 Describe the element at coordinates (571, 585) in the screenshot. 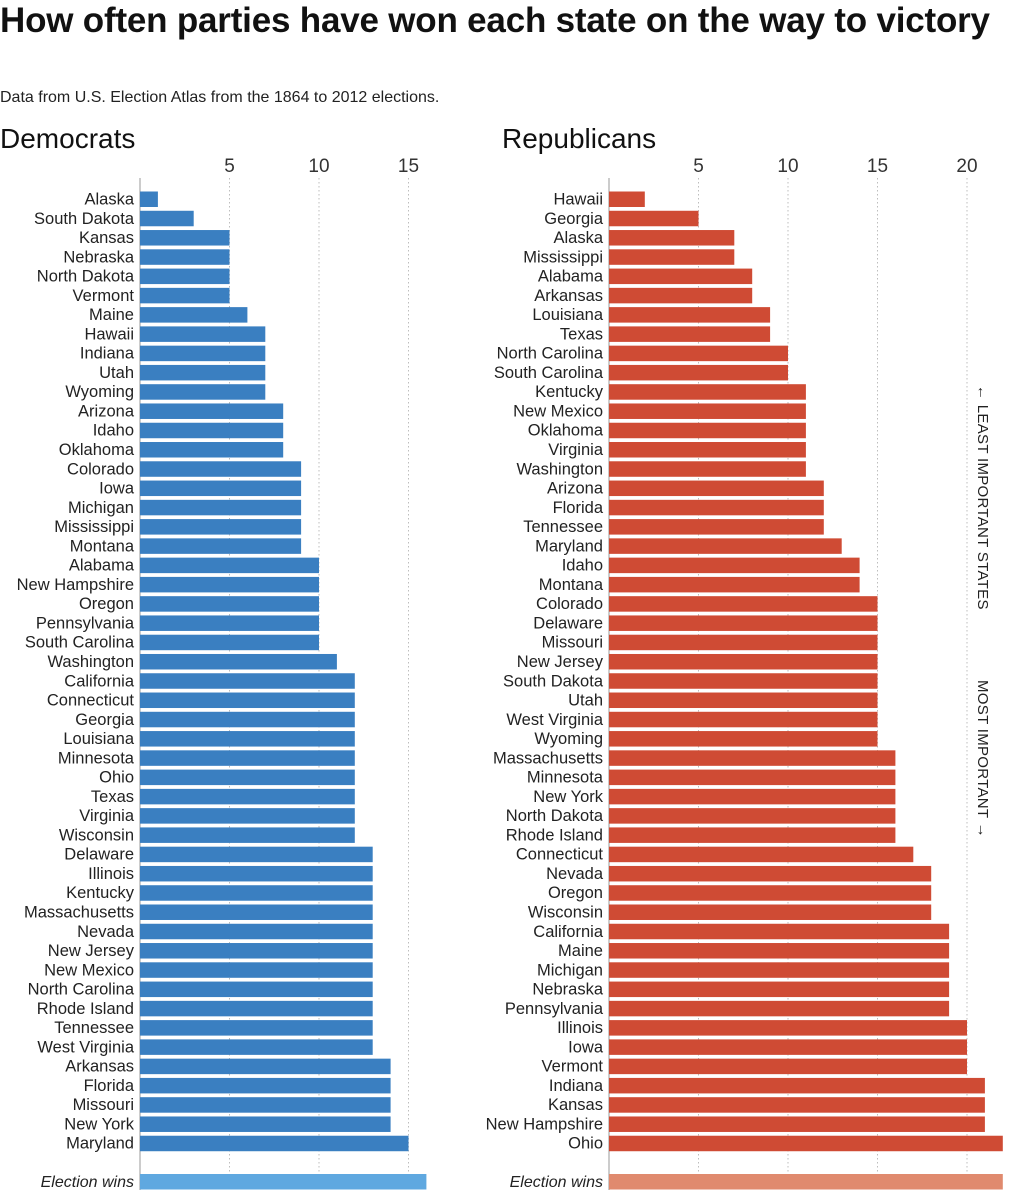

I see `republicans-label-montana: Montana` at that location.